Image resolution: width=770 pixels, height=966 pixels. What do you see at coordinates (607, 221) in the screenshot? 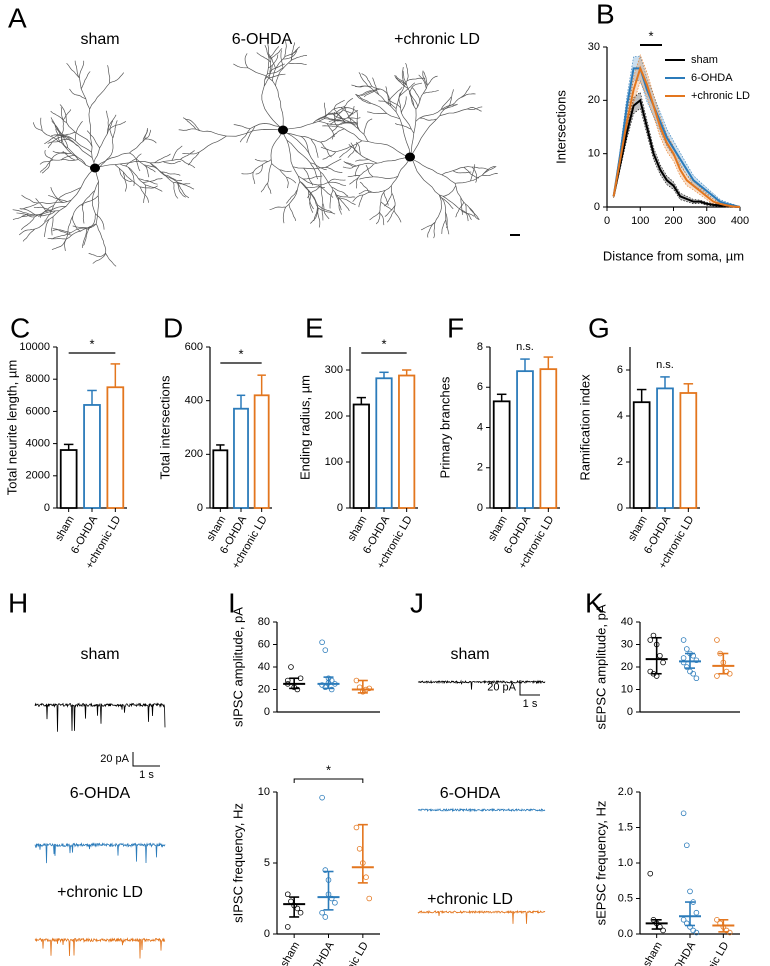
I see `x-tick-label: 0` at bounding box center [607, 221].